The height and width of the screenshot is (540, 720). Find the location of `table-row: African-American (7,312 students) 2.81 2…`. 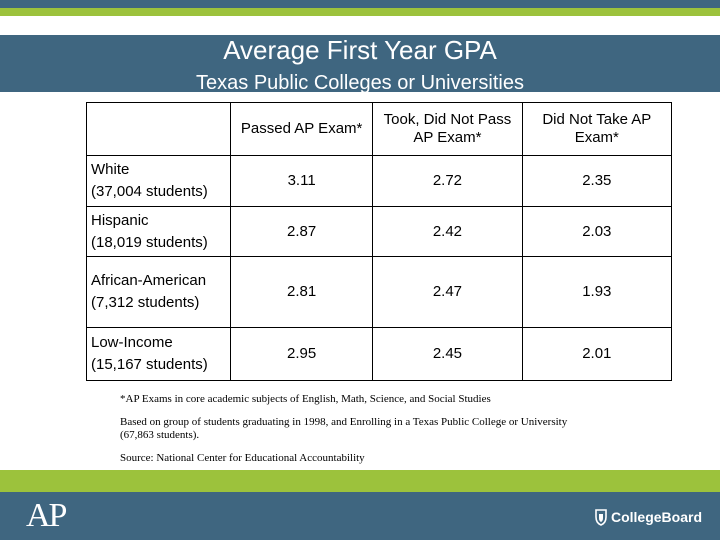

table-row: African-American (7,312 students) 2.81 2… is located at coordinates (379, 292).